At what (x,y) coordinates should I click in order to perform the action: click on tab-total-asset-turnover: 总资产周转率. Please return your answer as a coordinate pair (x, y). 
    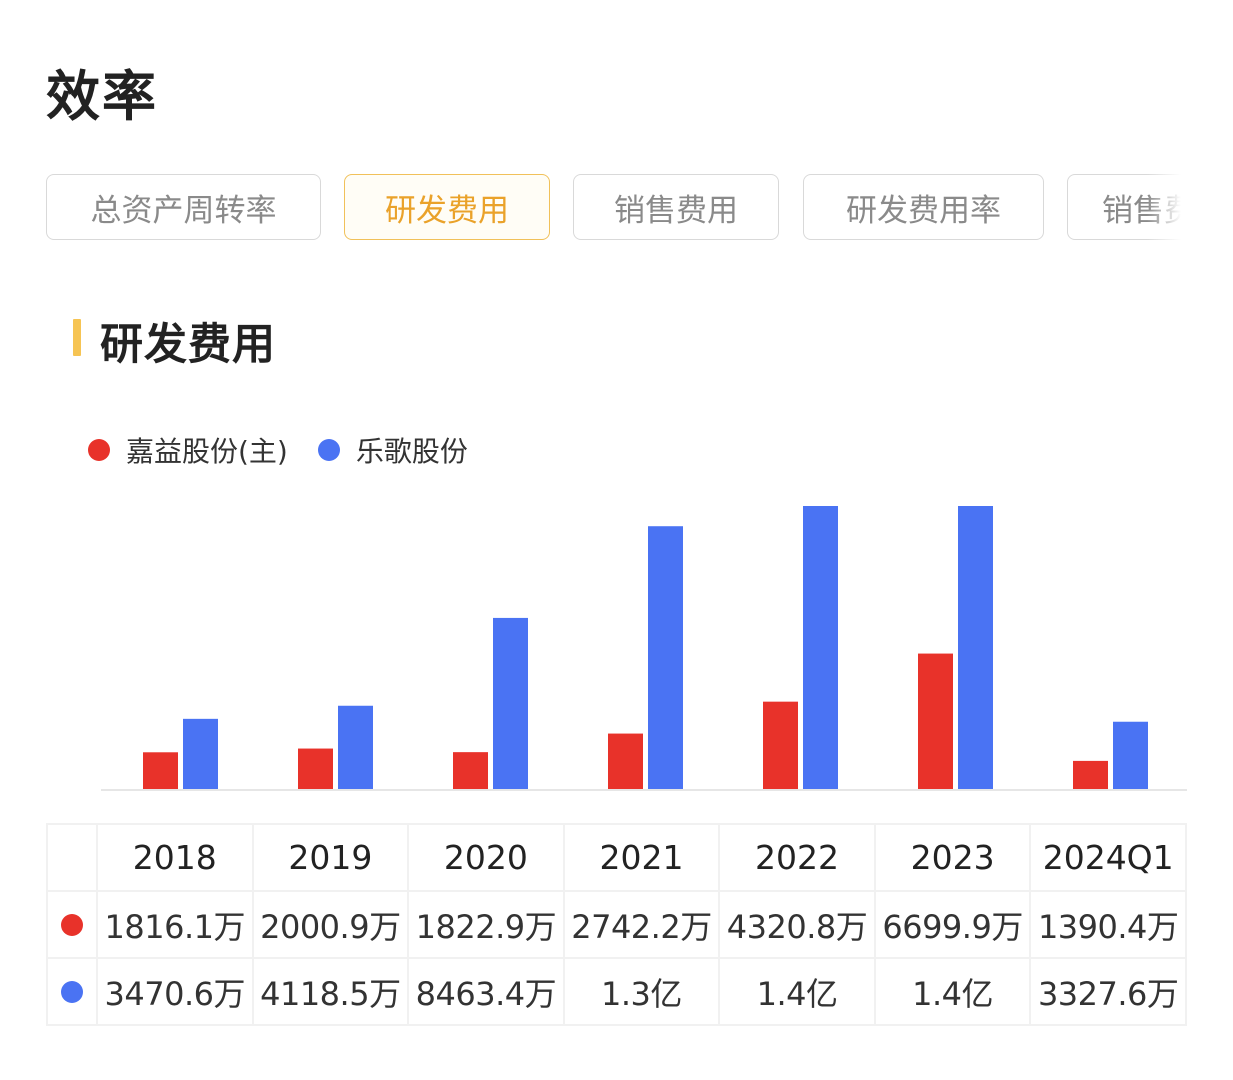
    Looking at the image, I should click on (183, 207).